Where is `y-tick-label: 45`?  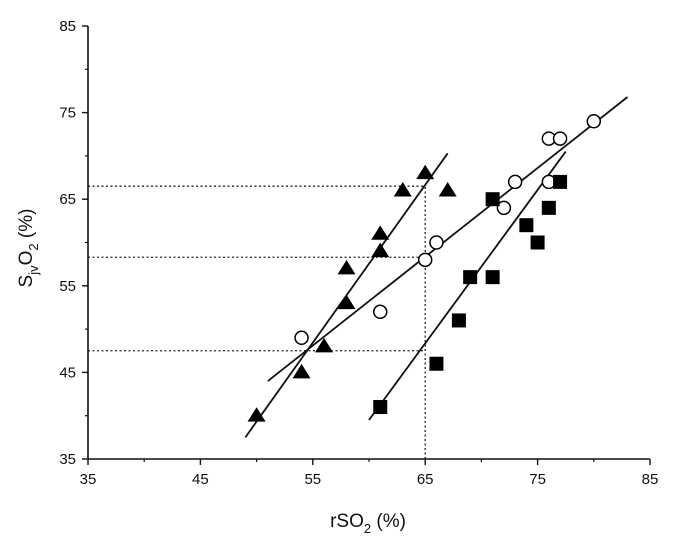
y-tick-label: 45 is located at coordinates (67, 372).